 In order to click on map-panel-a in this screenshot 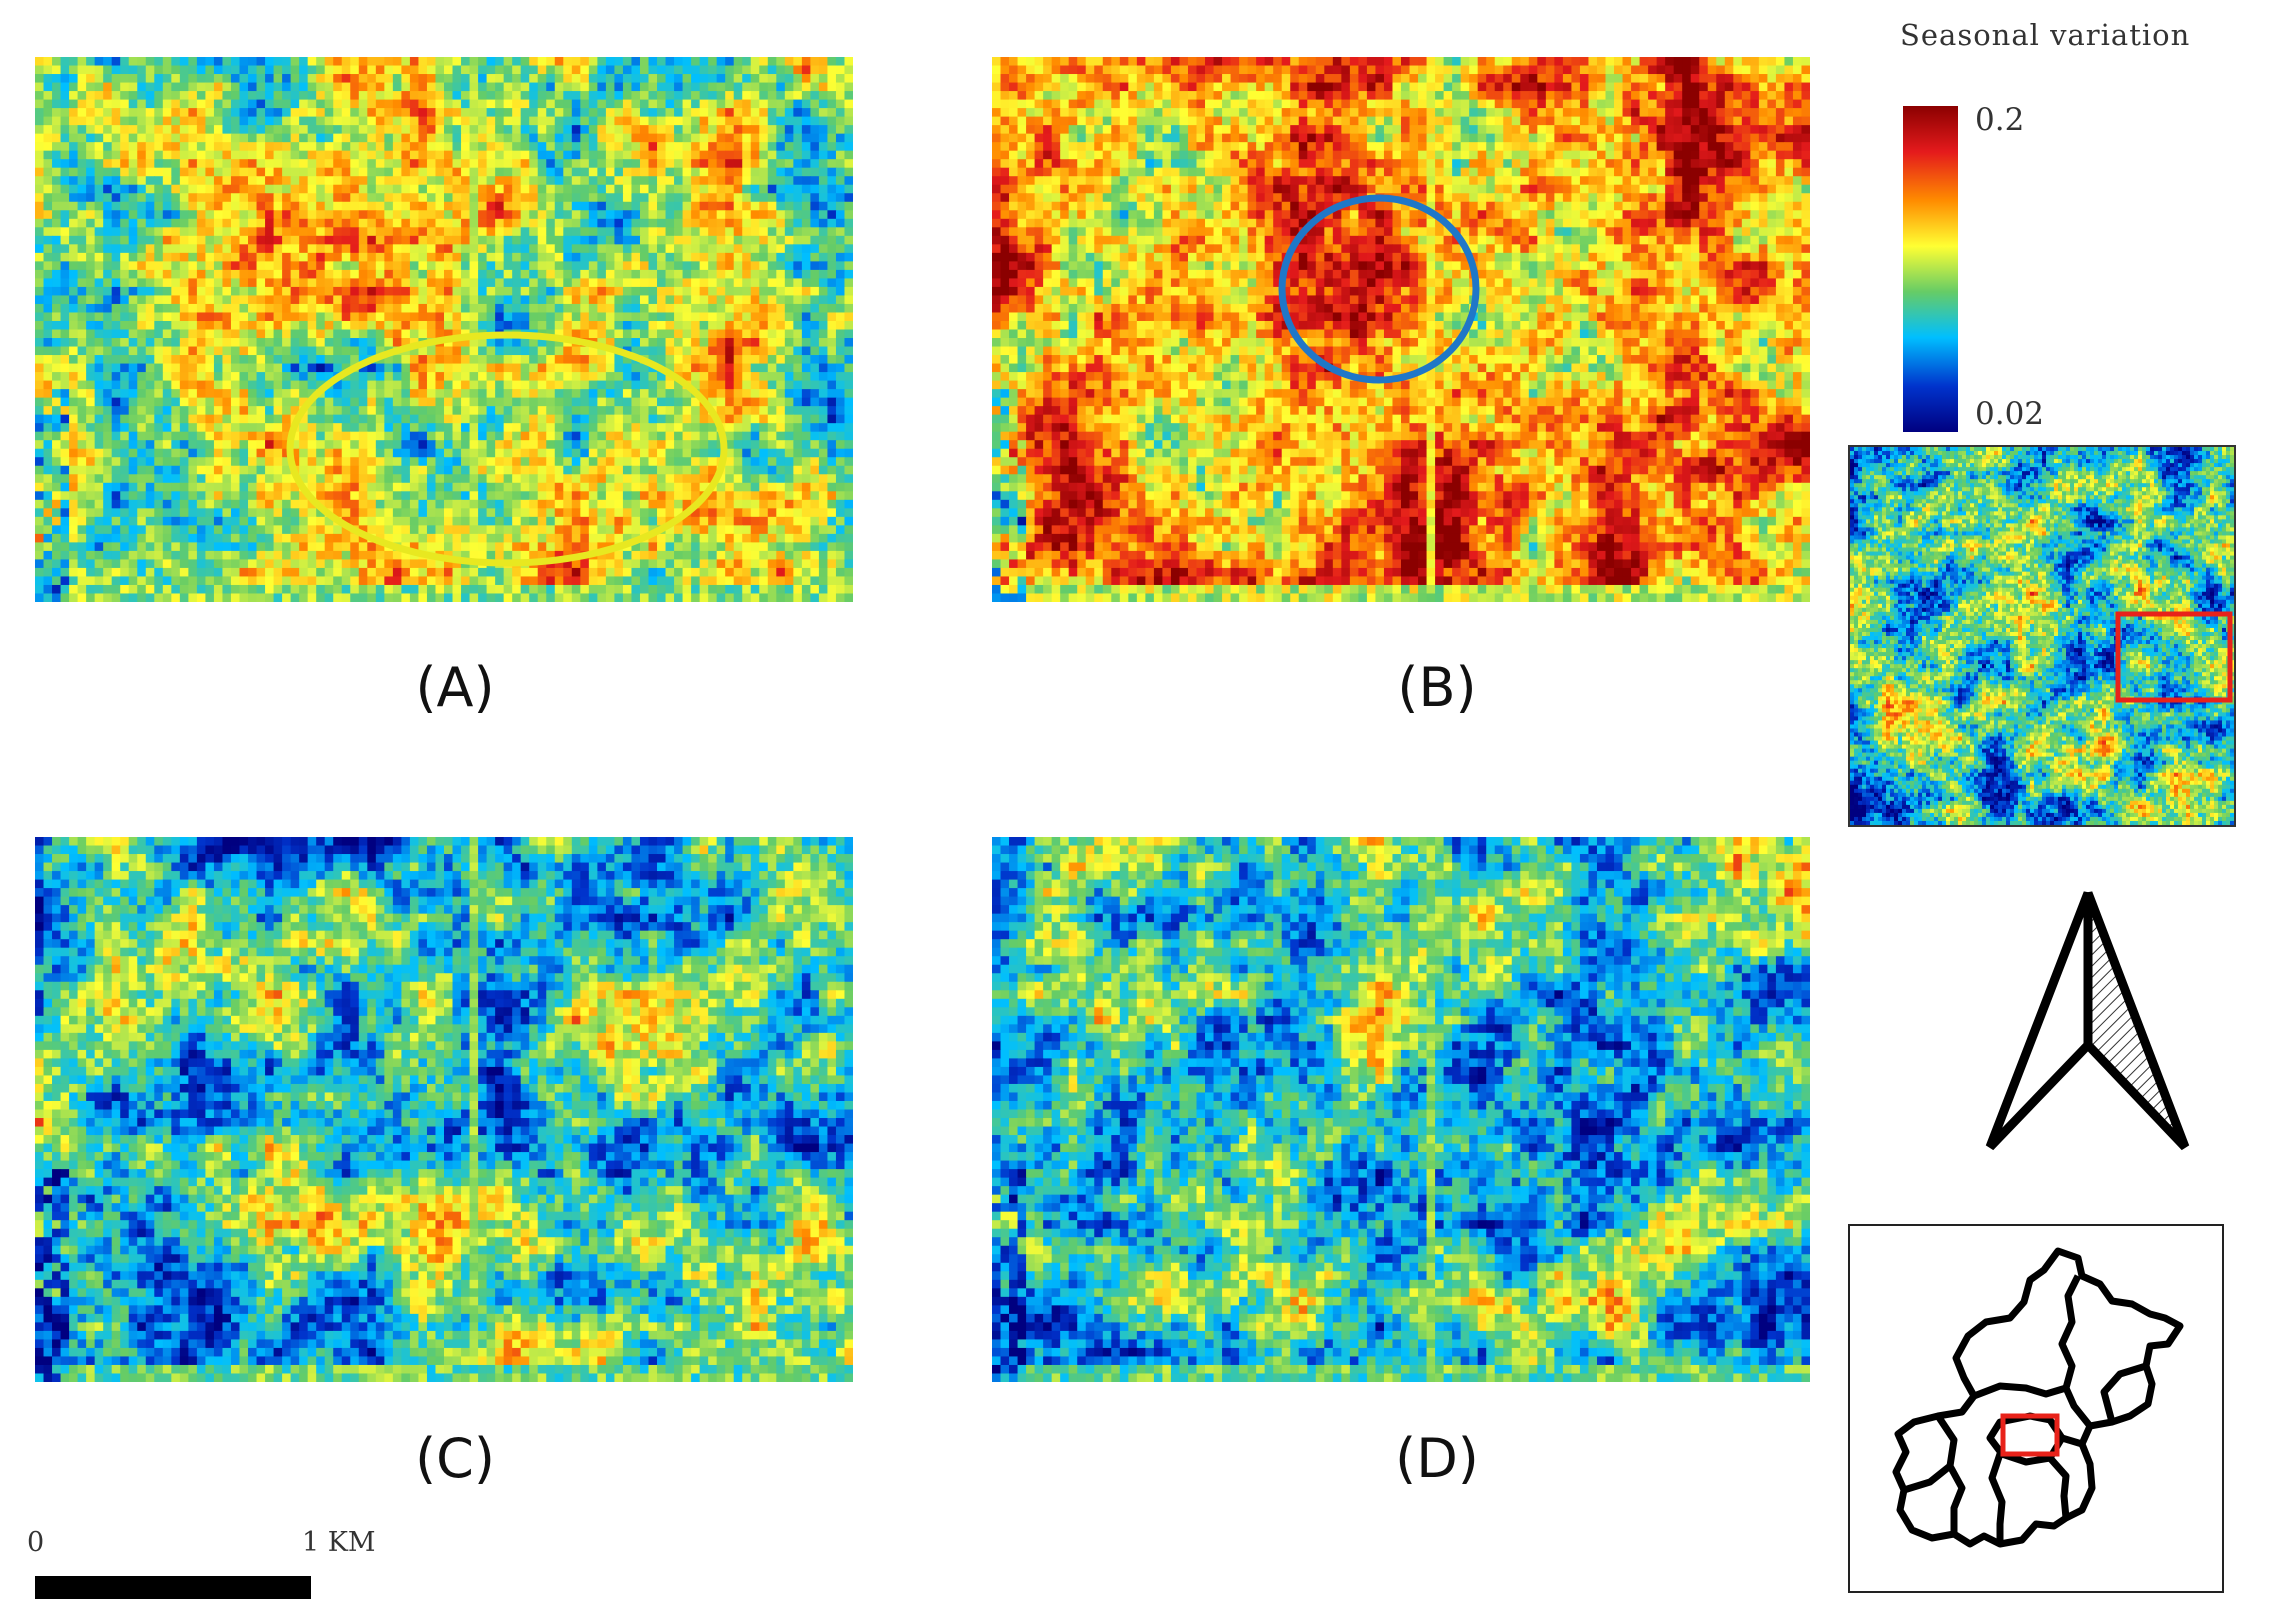, I will do `click(444, 329)`.